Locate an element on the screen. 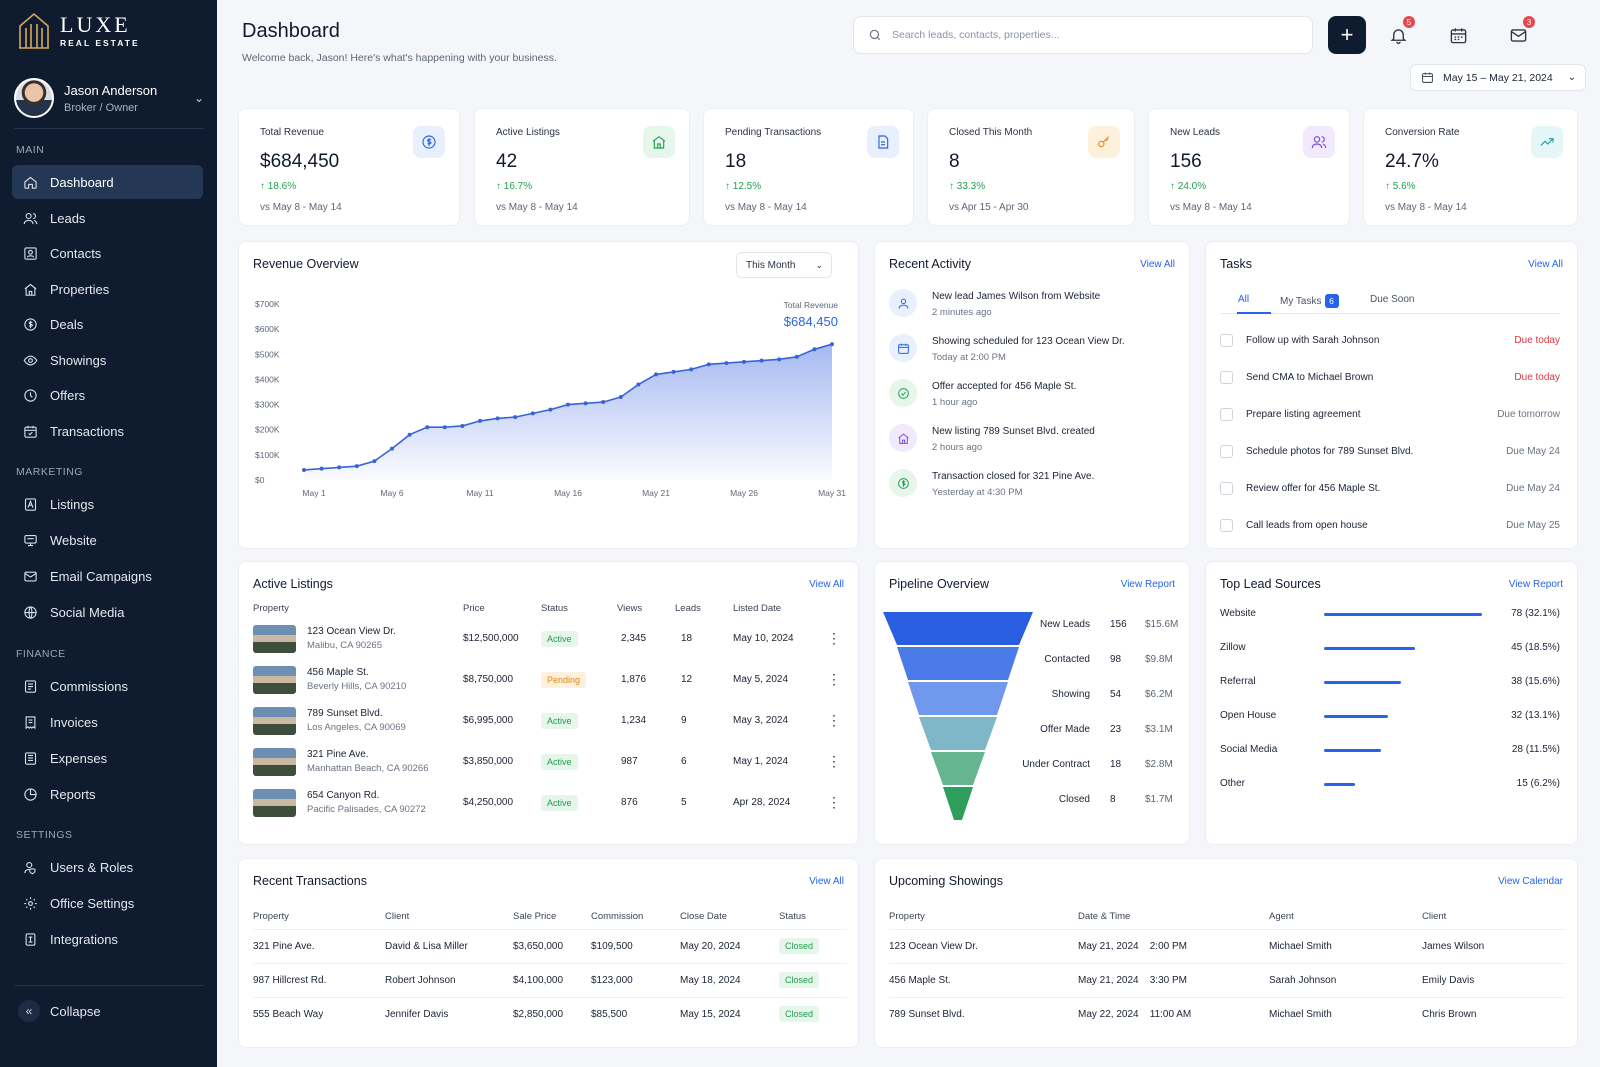  notifications-button: 5 is located at coordinates (1400, 32).